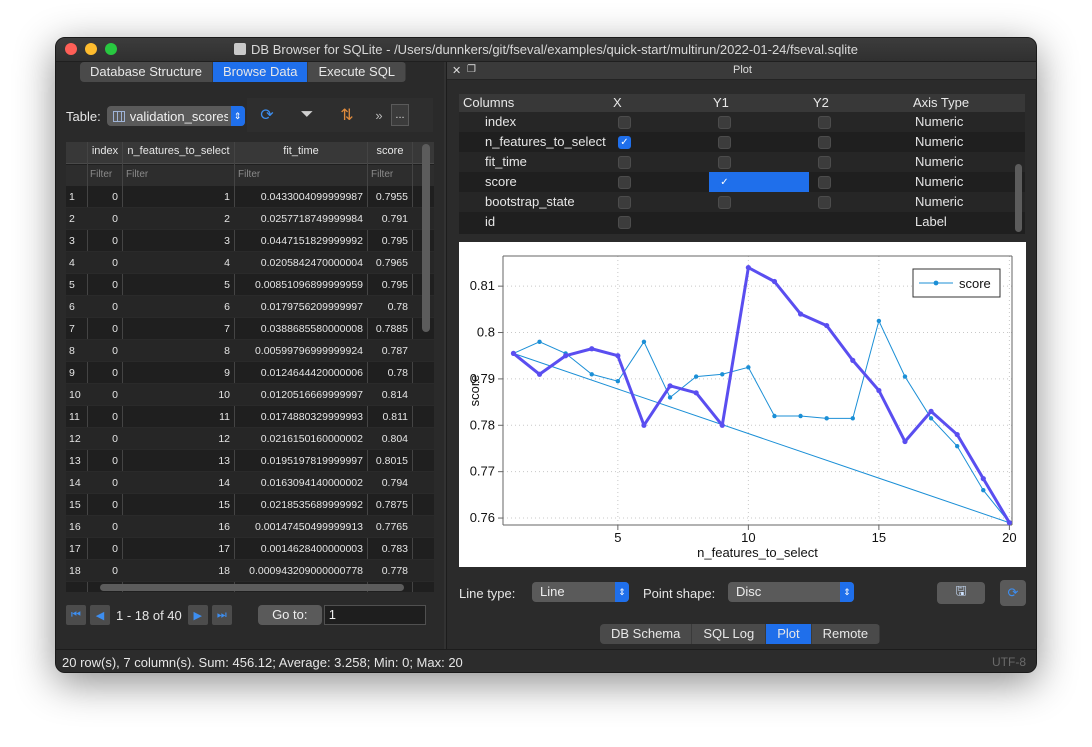 This screenshot has width=1092, height=747. What do you see at coordinates (250, 373) in the screenshot?
I see `table-row: 9 0 9 0.0124644420000006 0.78` at bounding box center [250, 373].